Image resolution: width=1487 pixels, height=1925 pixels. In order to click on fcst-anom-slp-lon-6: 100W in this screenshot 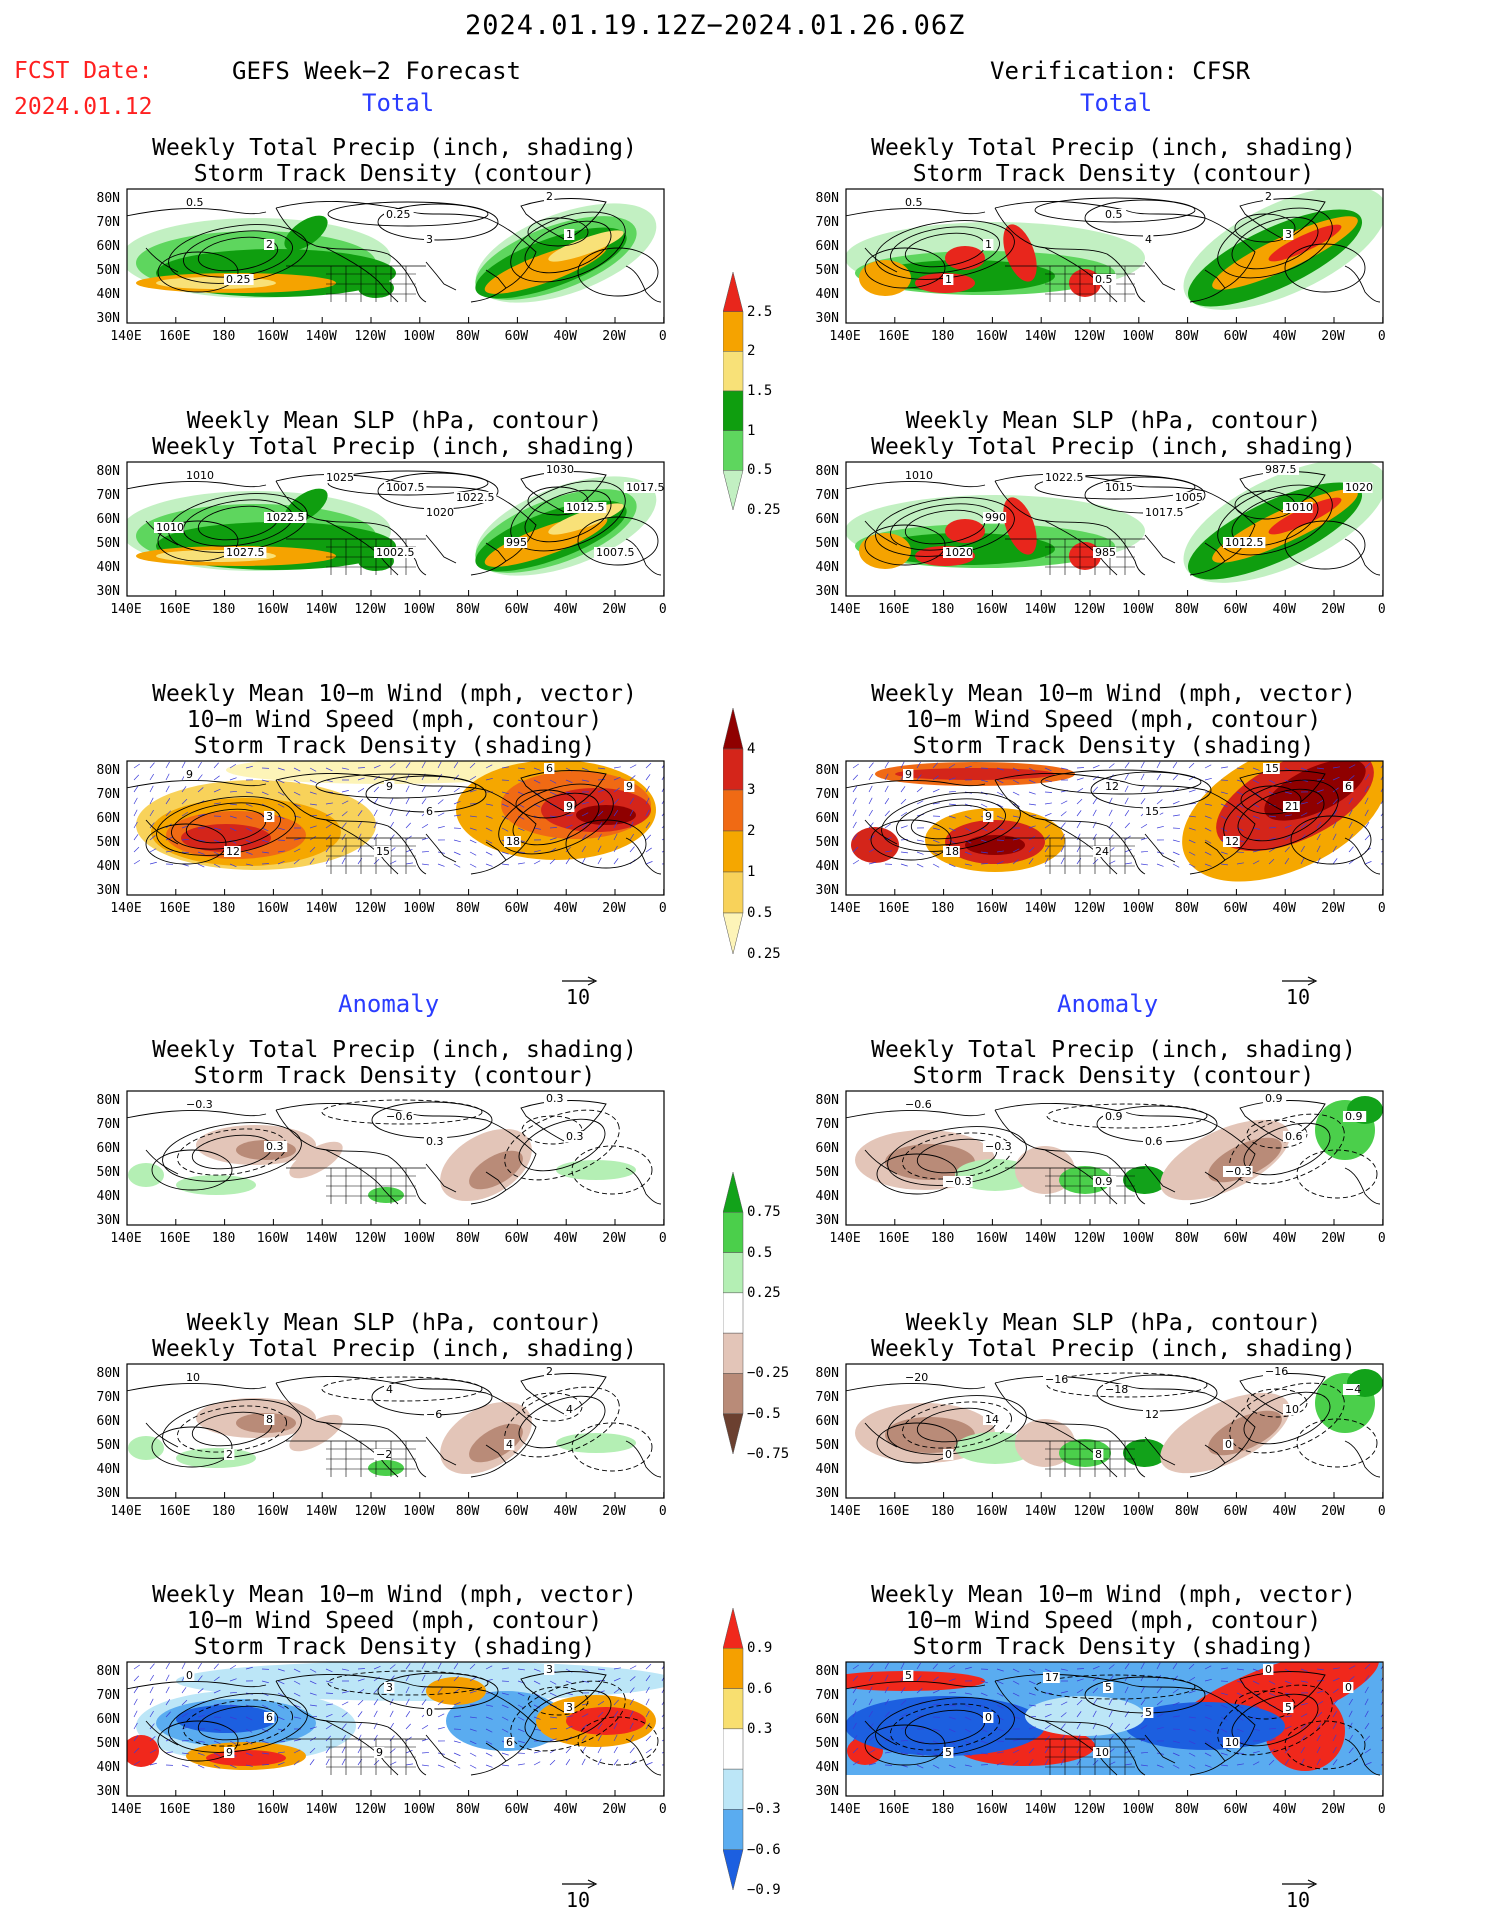, I will do `click(419, 1511)`.